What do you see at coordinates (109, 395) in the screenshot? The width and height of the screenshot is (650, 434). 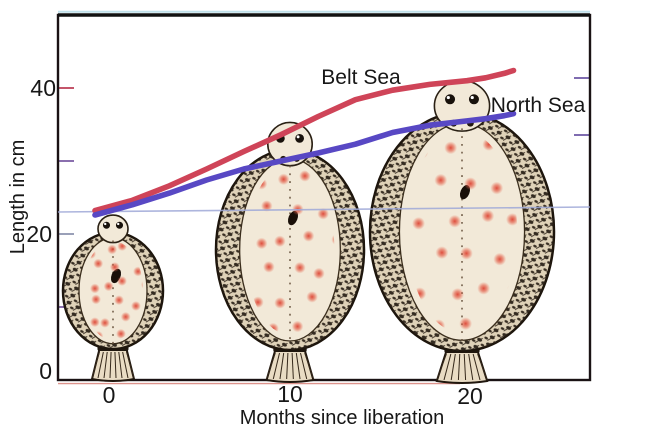 I see `x-tick-label-0: 0` at bounding box center [109, 395].